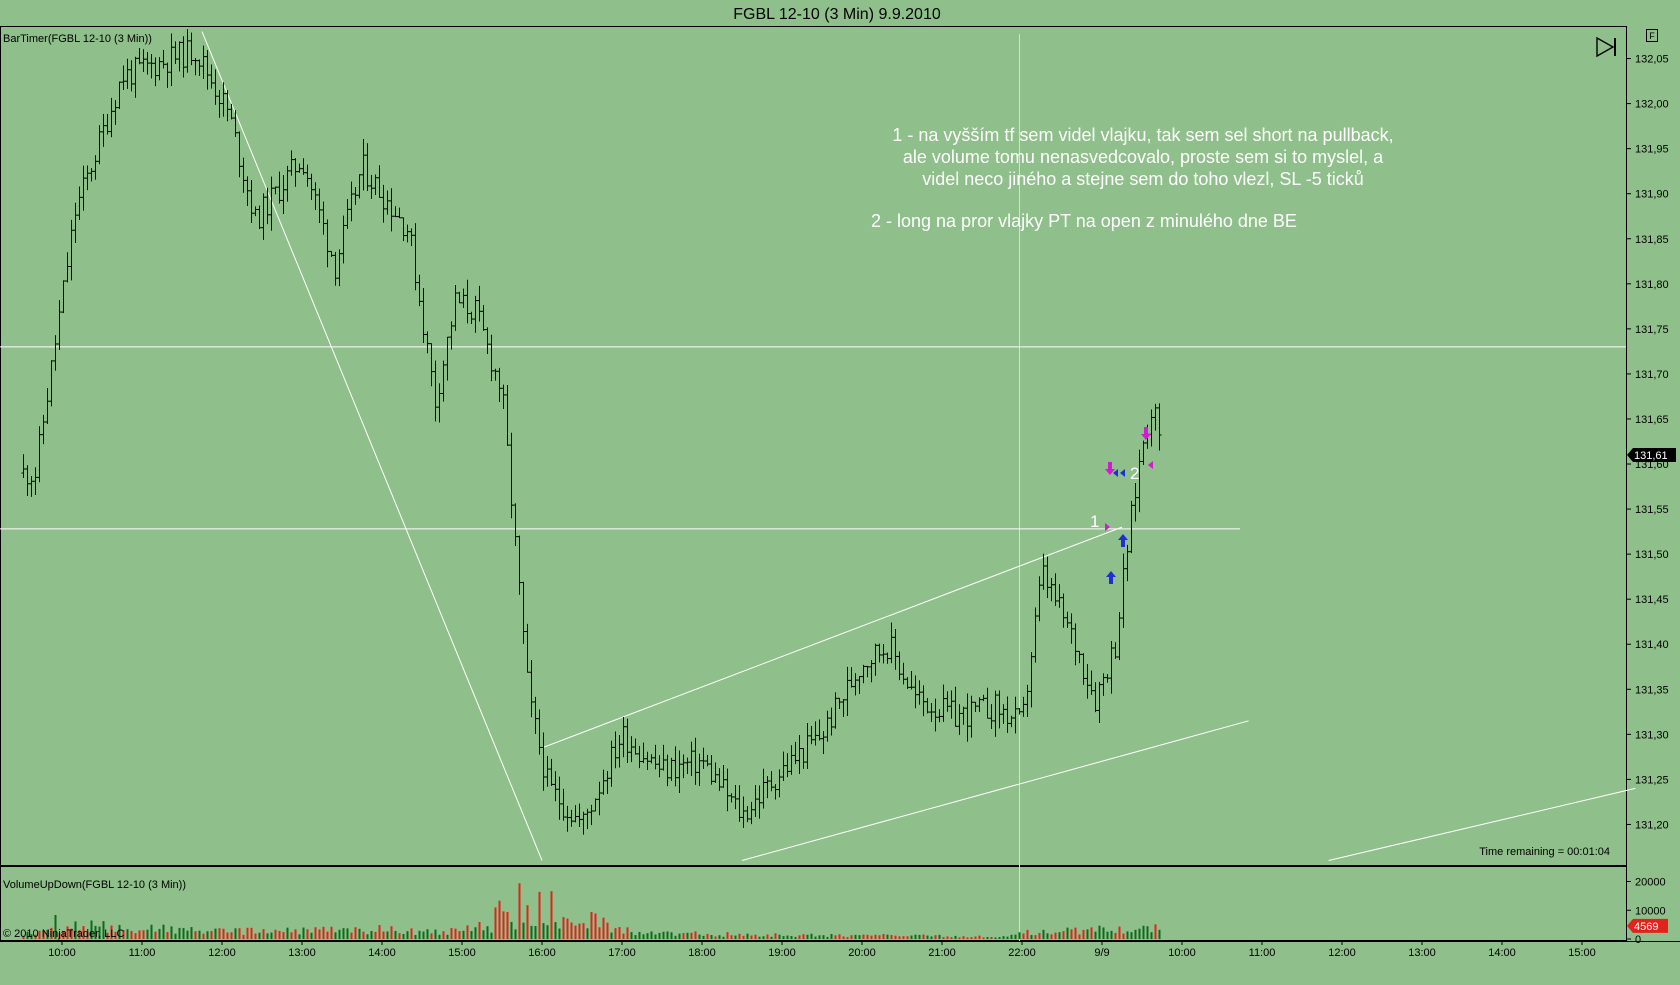  I want to click on window-title: FGBL 12-10 (3 Min) 9.9.2010, so click(837, 14).